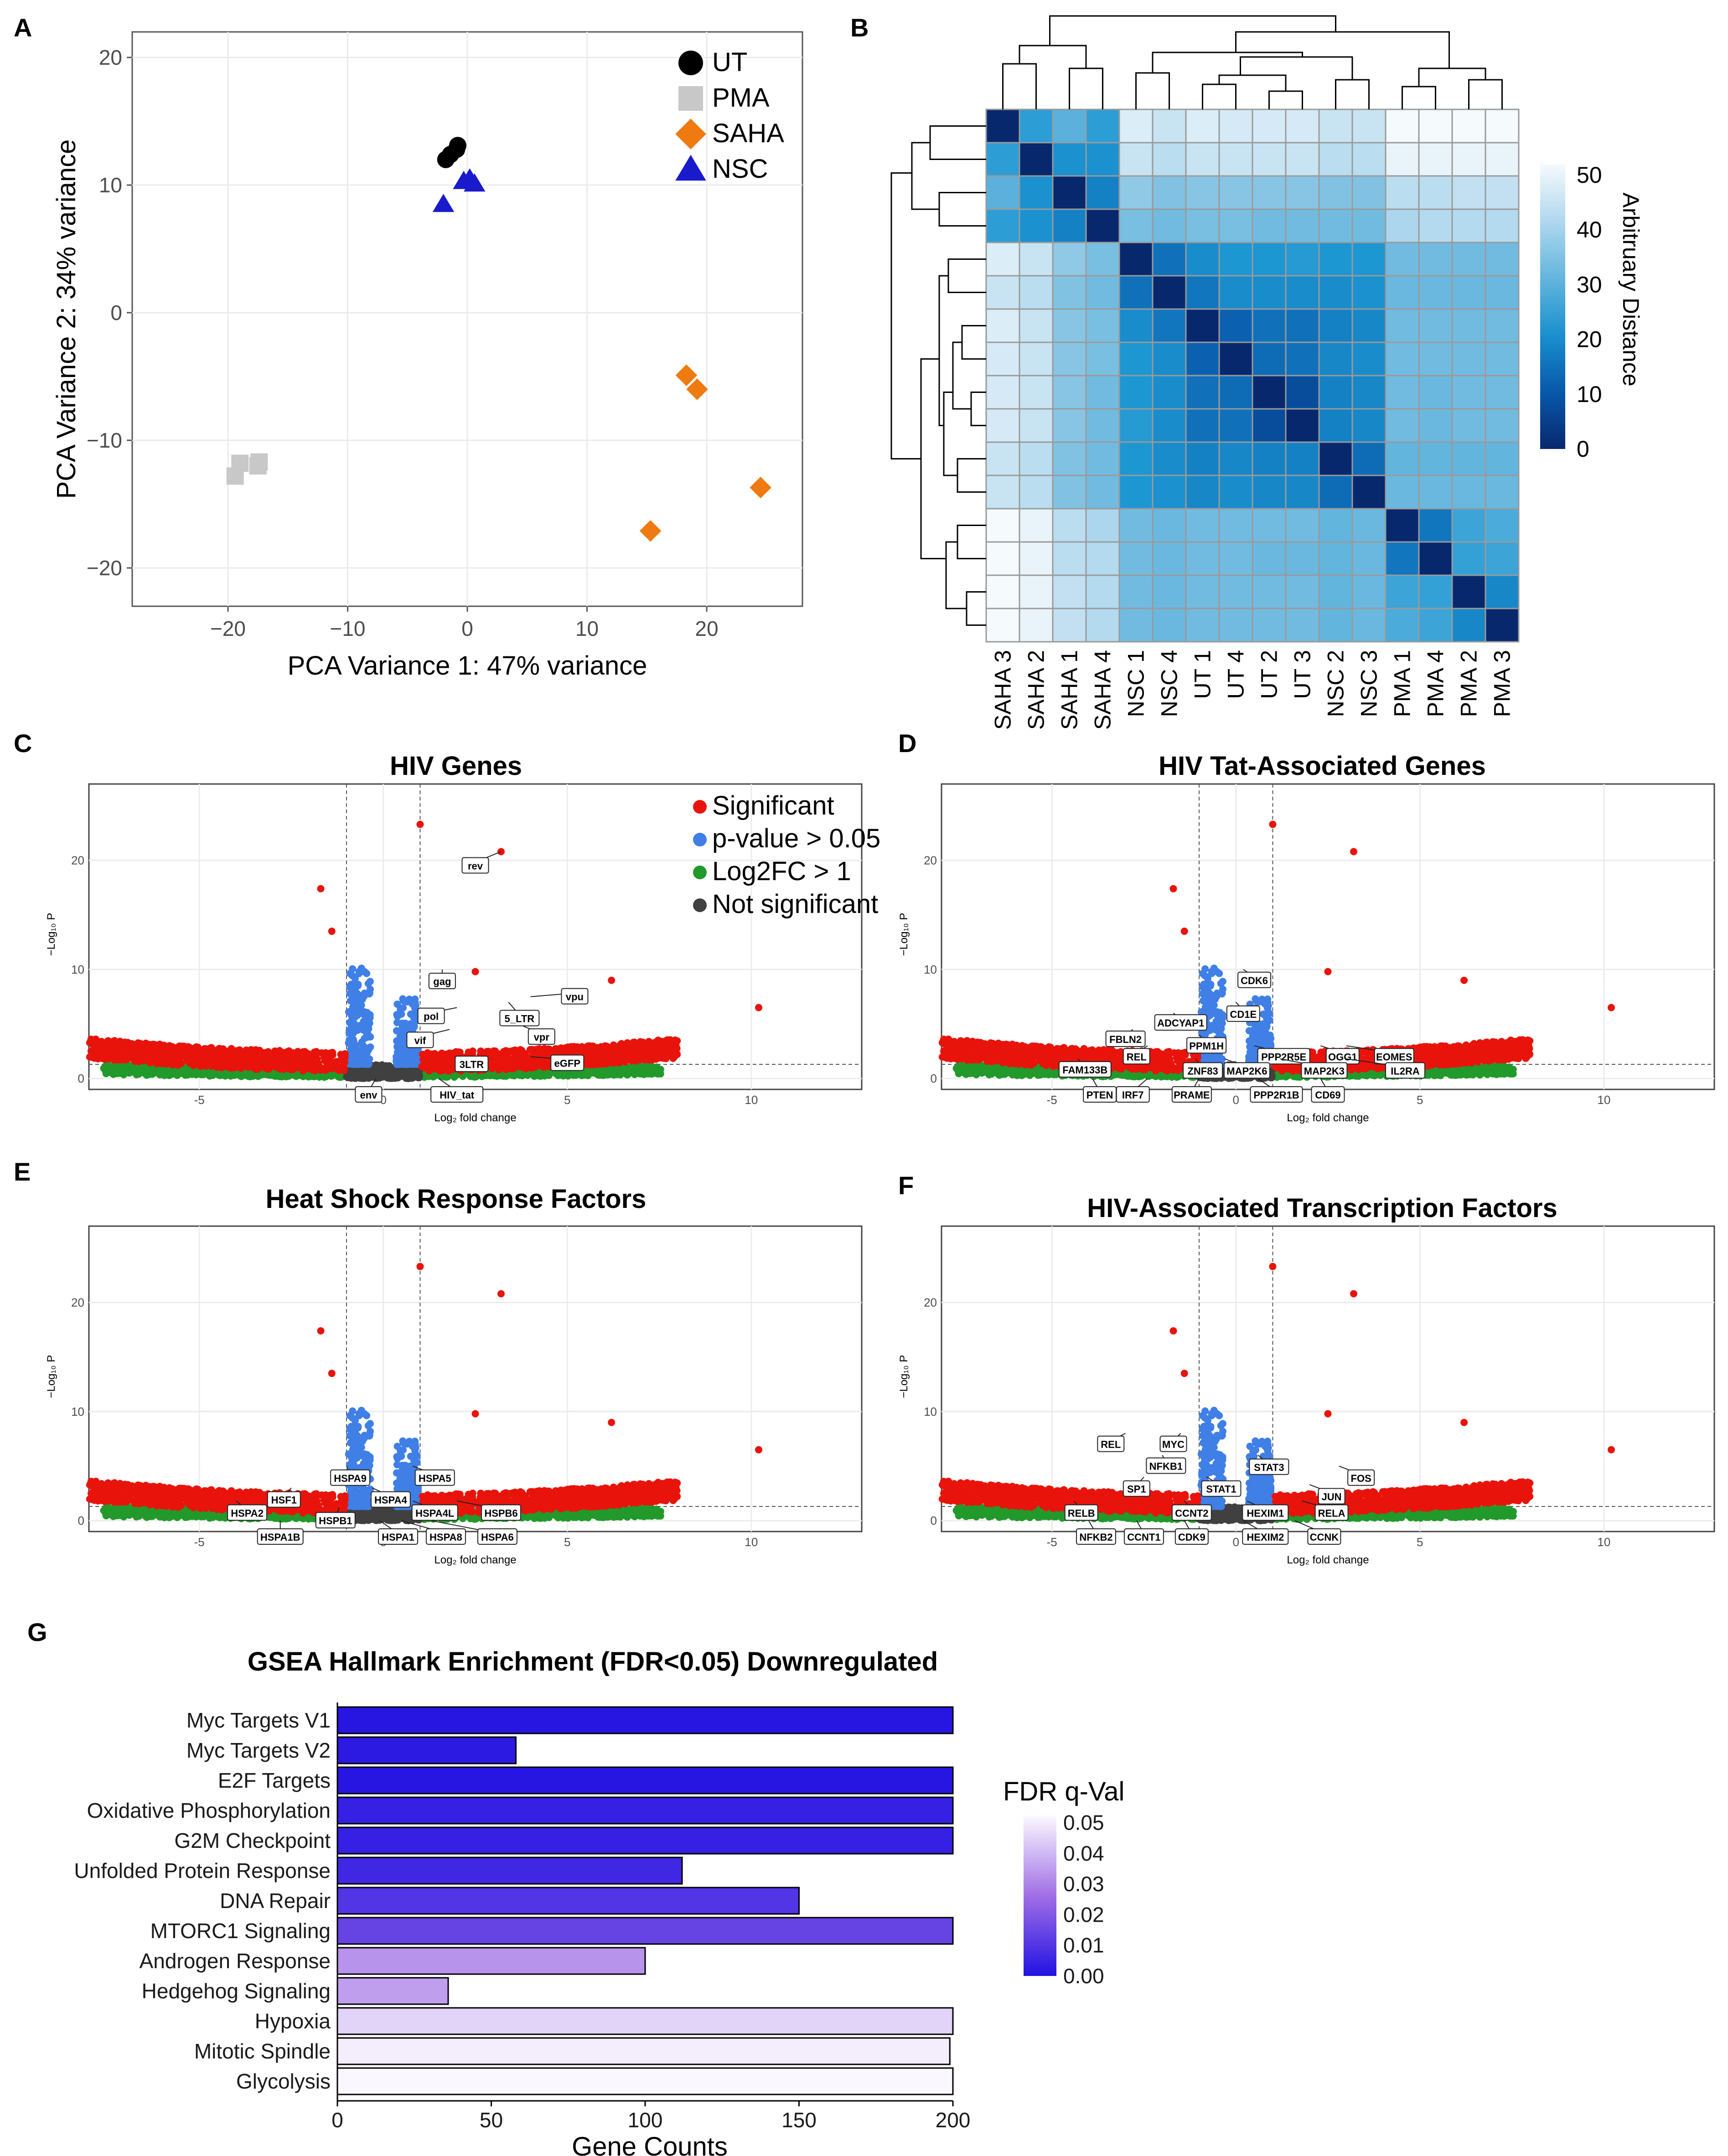 This screenshot has width=1728, height=2156. What do you see at coordinates (587, 628) in the screenshot?
I see `pca-tick-label-x: 10` at bounding box center [587, 628].